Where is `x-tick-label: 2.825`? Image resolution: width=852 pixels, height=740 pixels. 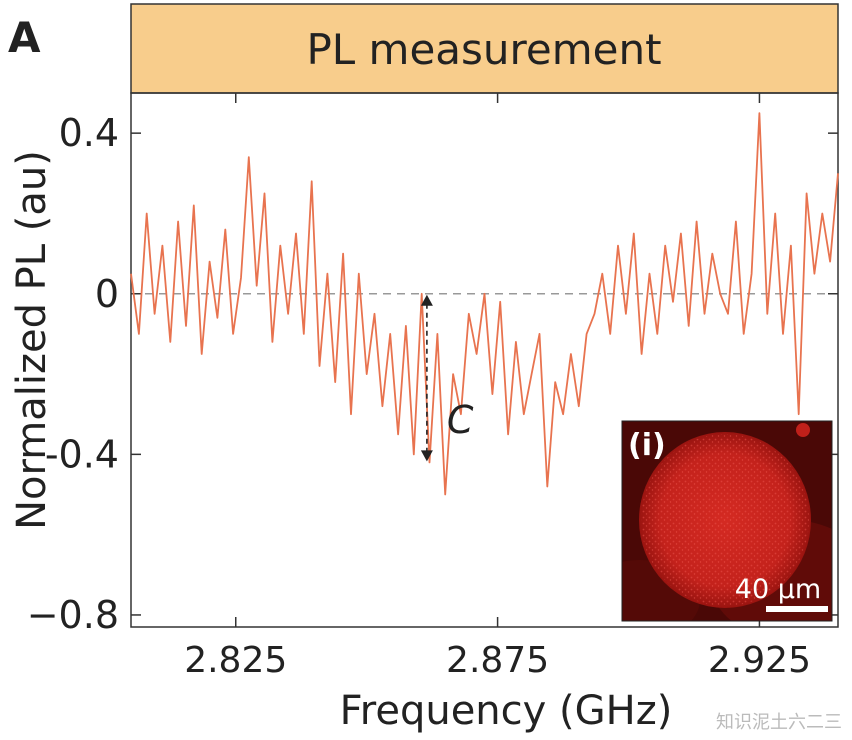
x-tick-label: 2.825 is located at coordinates (235, 660).